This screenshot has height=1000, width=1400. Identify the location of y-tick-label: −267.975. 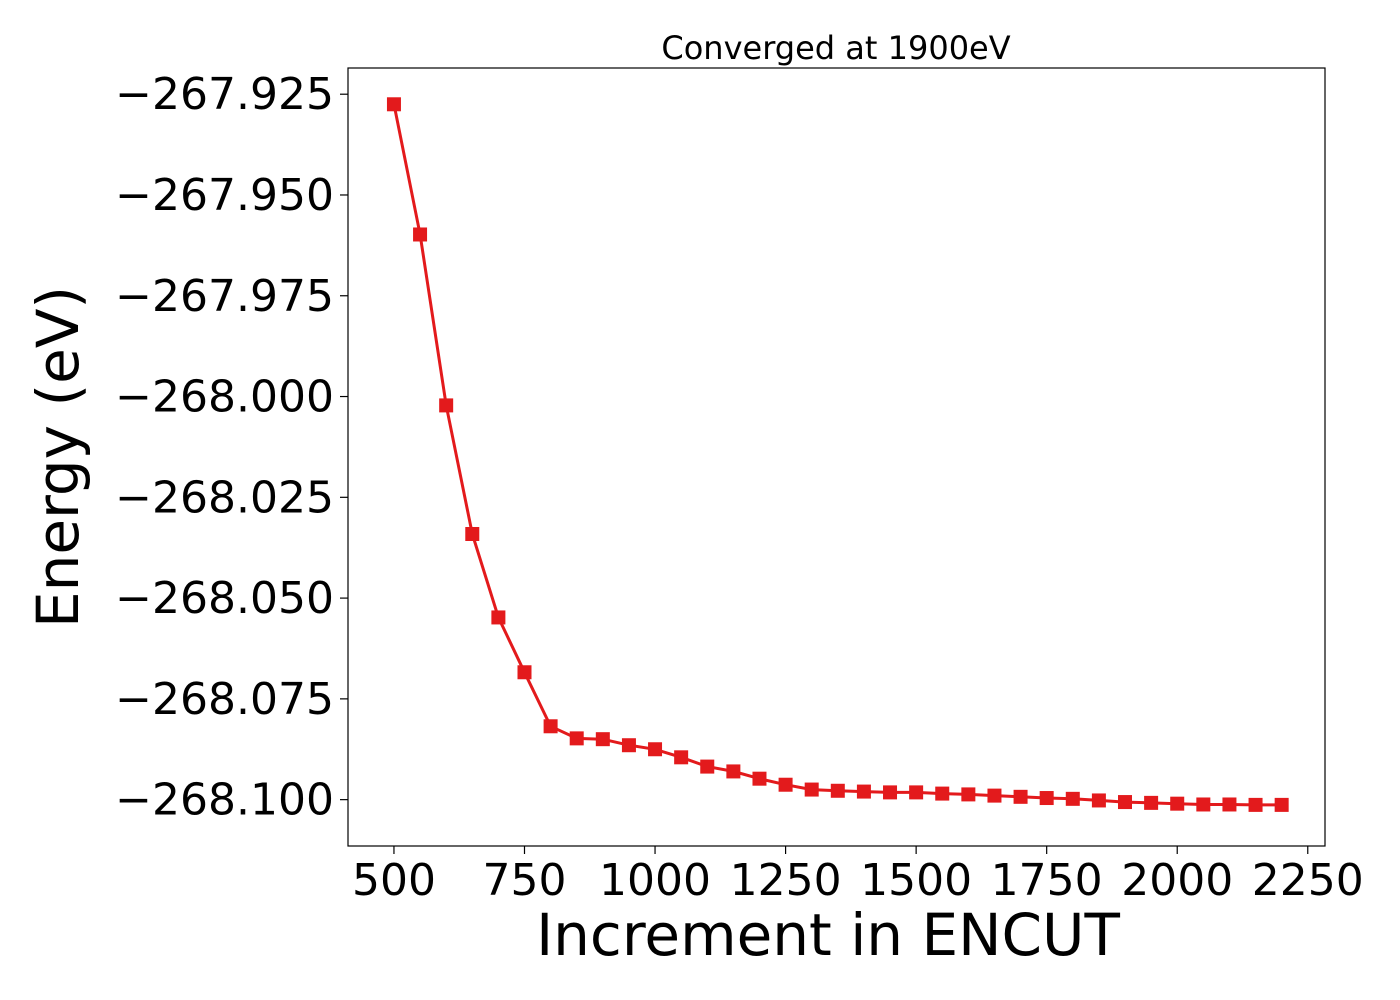
(224, 296).